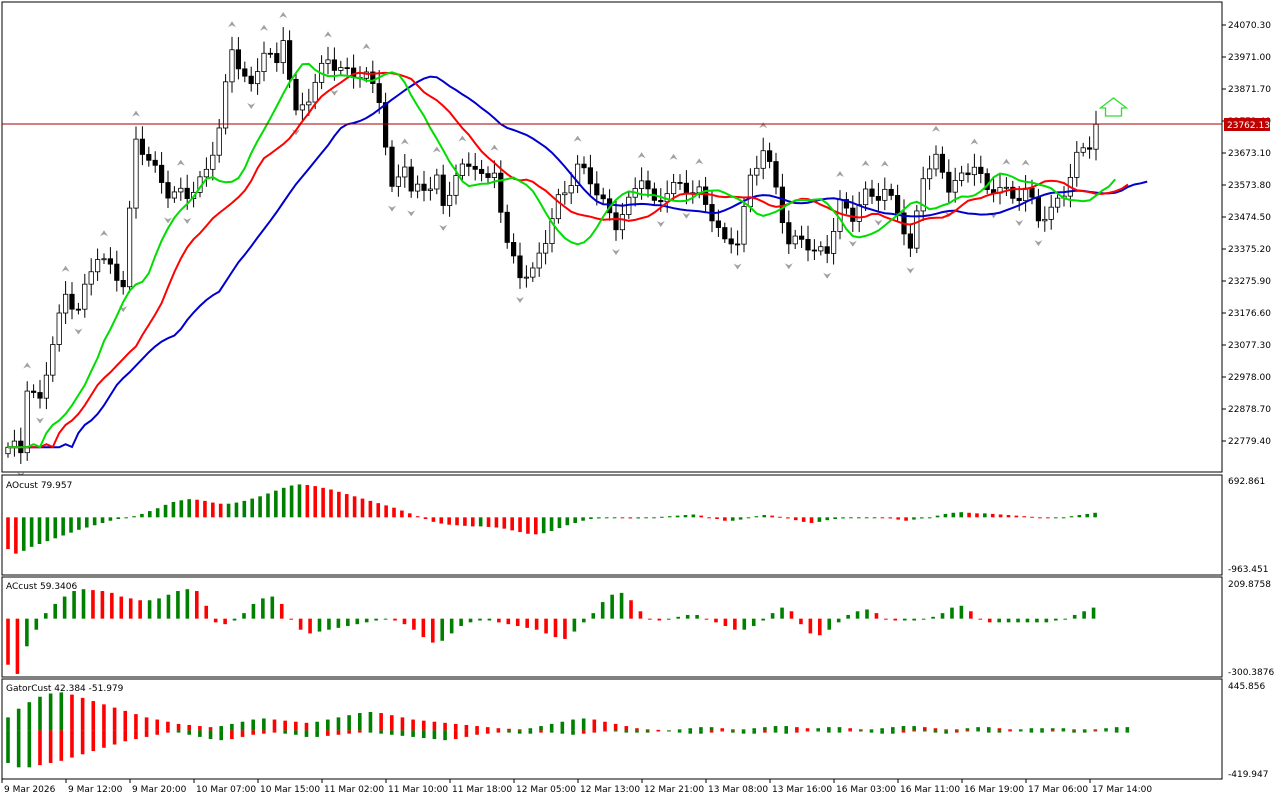  What do you see at coordinates (612, 525) in the screenshot?
I see `ao-panel: AOcust 79.957` at bounding box center [612, 525].